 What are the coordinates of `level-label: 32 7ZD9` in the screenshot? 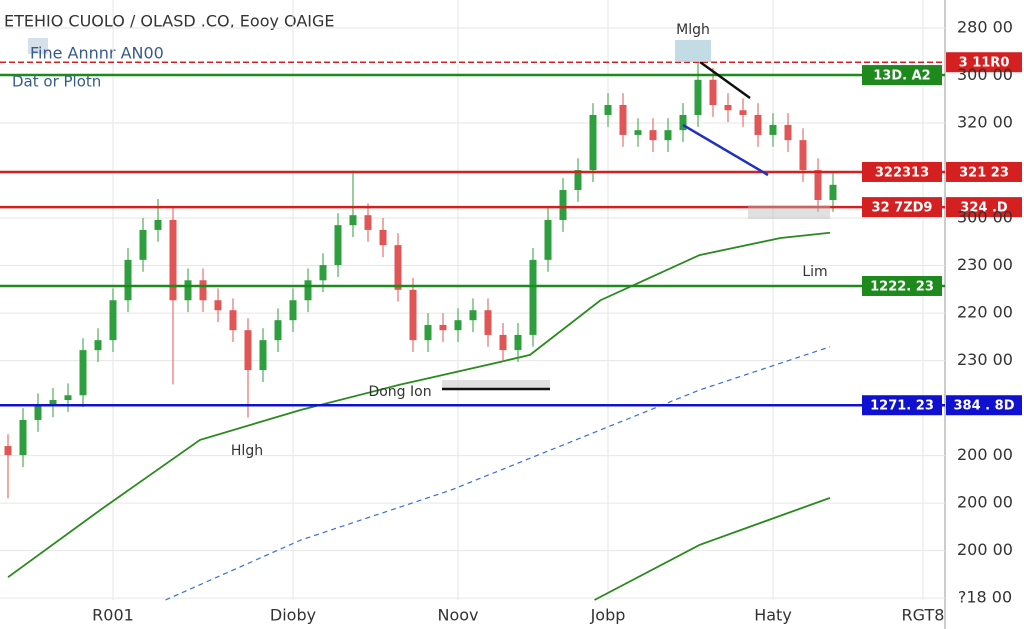 It's located at (902, 208).